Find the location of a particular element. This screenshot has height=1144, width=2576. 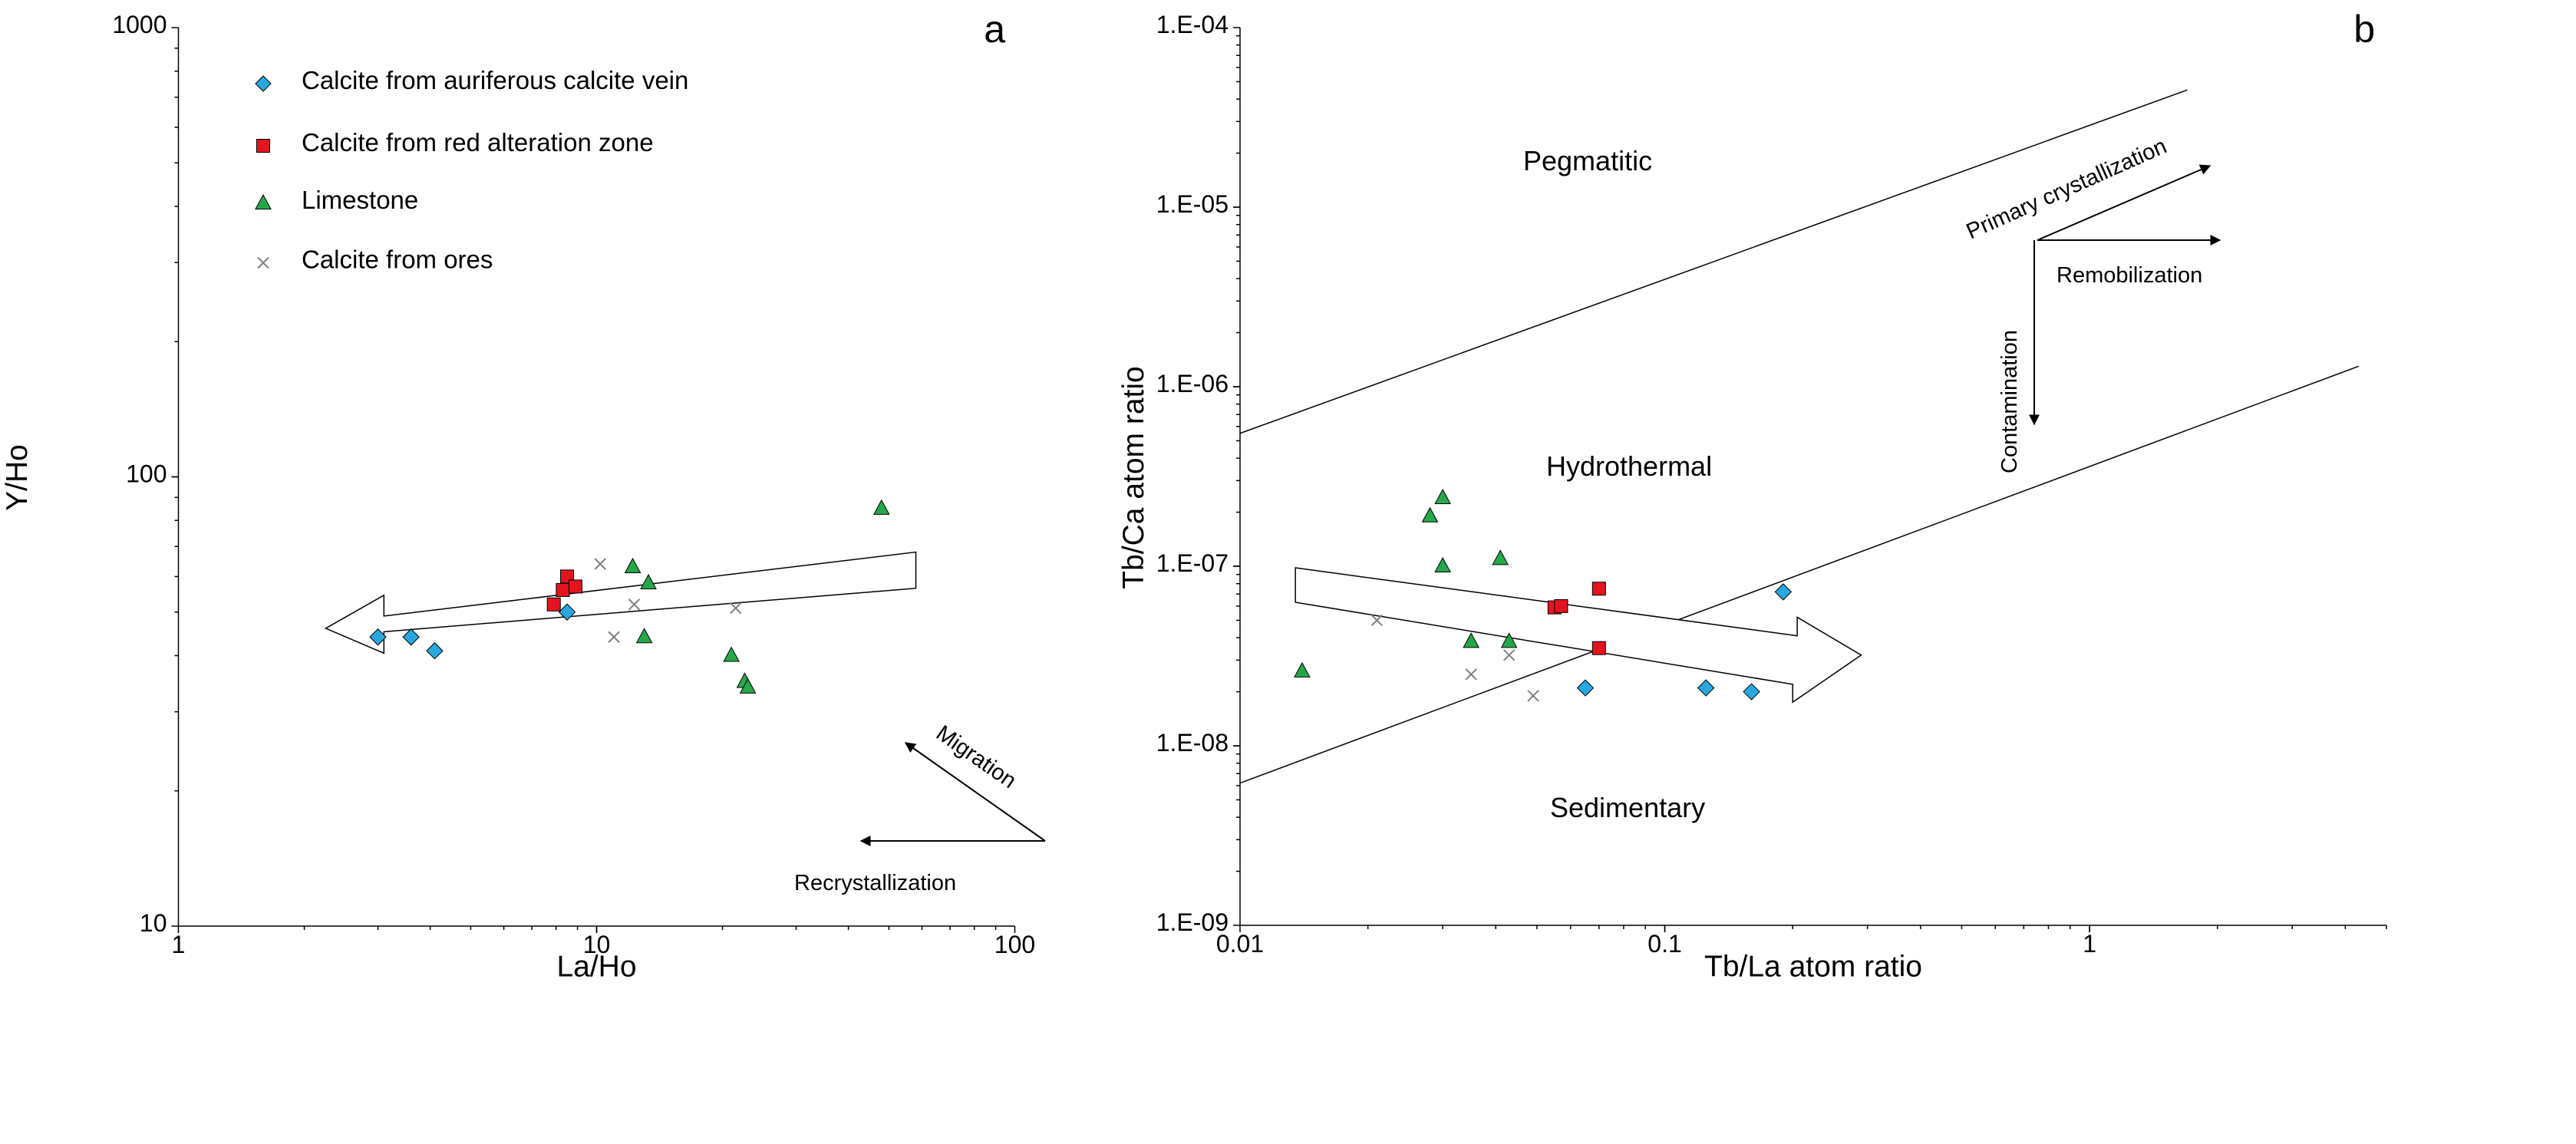

cross-icon is located at coordinates (263, 262).